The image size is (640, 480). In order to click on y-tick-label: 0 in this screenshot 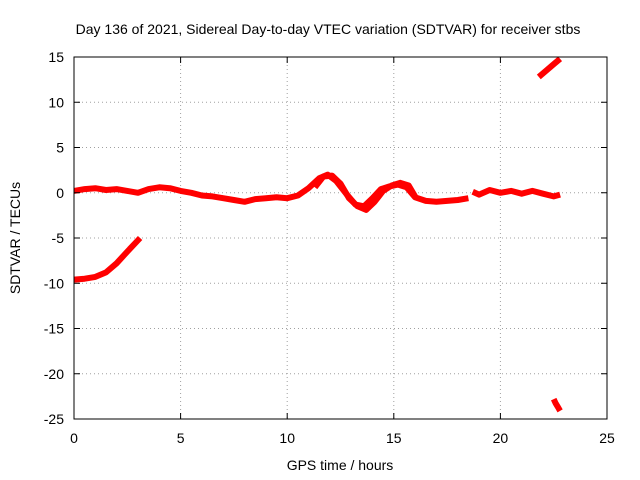, I will do `click(60, 193)`.